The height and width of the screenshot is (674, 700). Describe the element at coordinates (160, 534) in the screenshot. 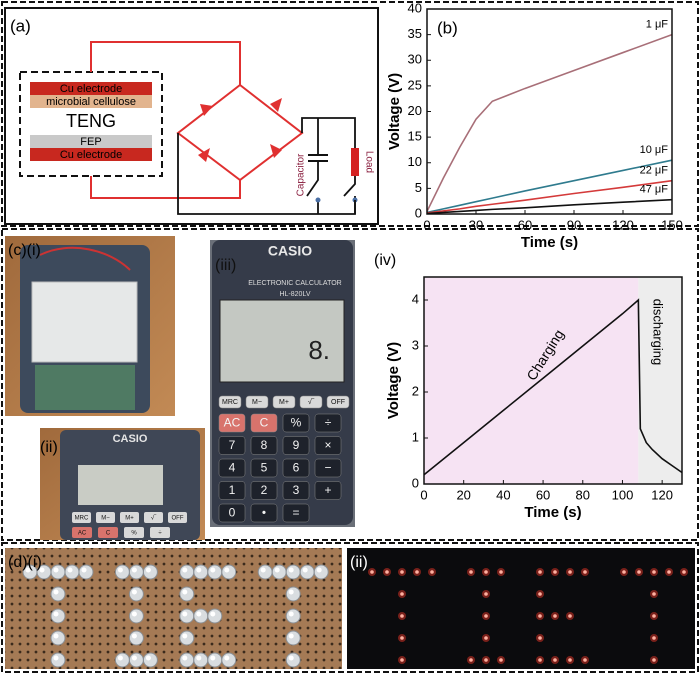

I see `key-label: ÷` at that location.